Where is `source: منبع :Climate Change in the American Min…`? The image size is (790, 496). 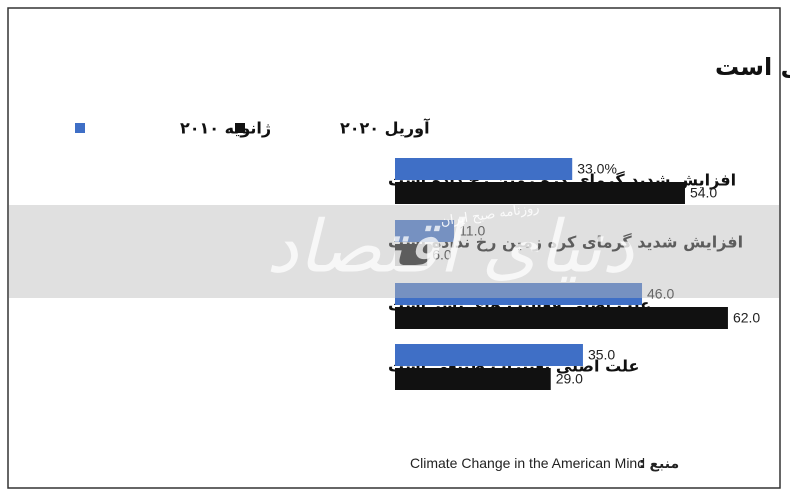 source: منبع :Climate Change in the American Min… is located at coordinates (544, 463).